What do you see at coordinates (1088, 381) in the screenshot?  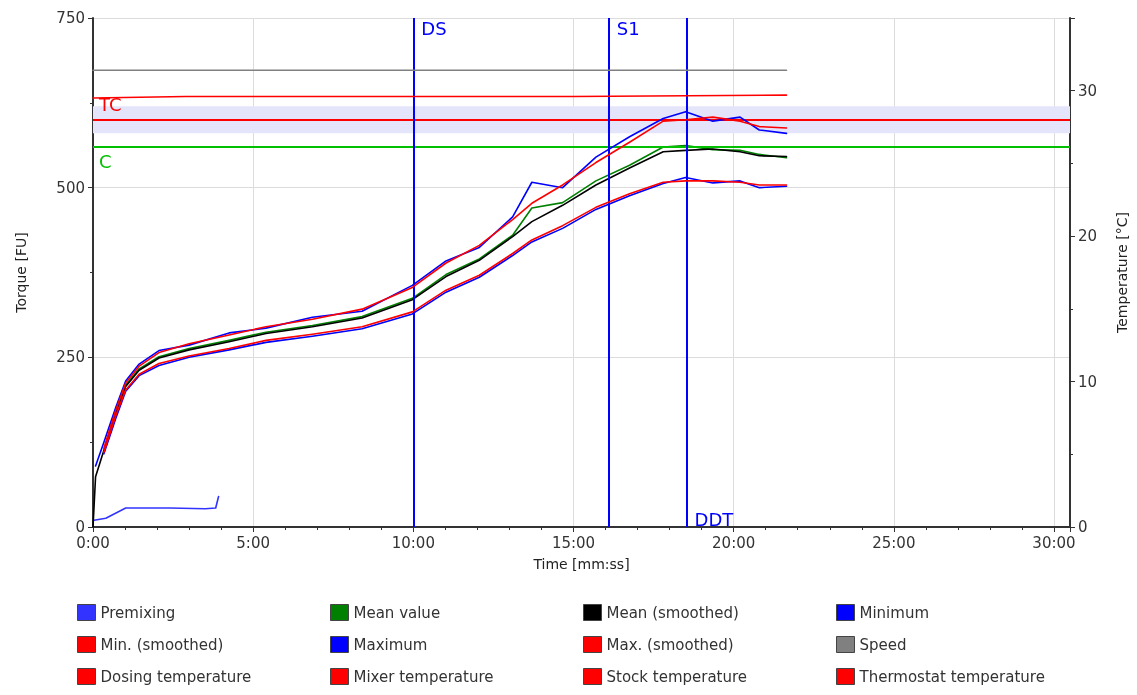 I see `y2-tick-label: 10` at bounding box center [1088, 381].